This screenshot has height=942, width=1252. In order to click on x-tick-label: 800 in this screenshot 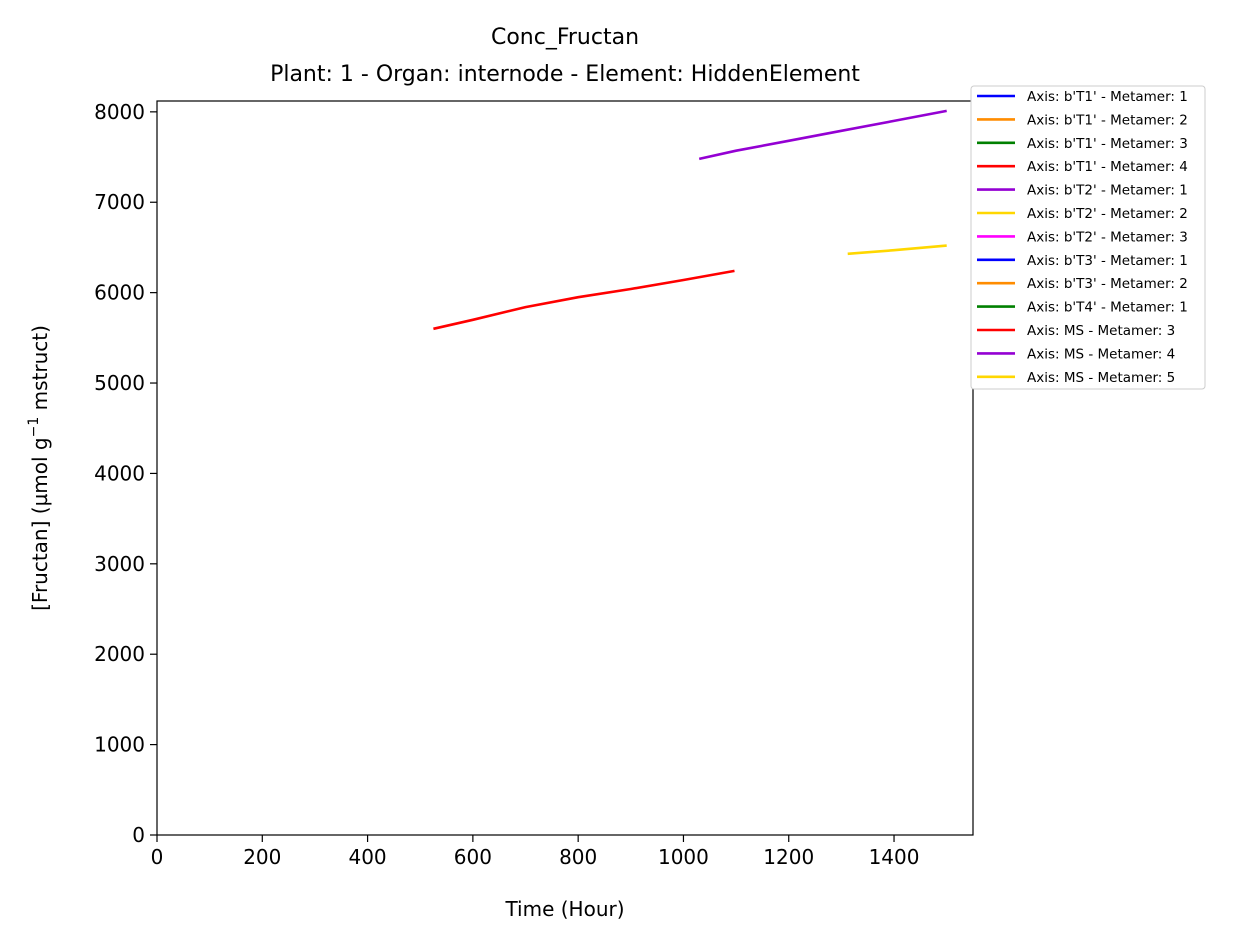, I will do `click(578, 857)`.